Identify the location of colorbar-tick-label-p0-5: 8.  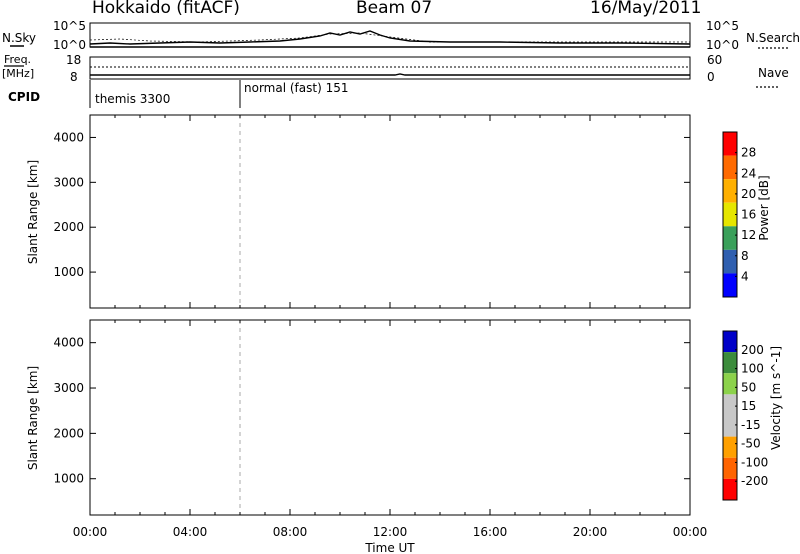
(745, 256).